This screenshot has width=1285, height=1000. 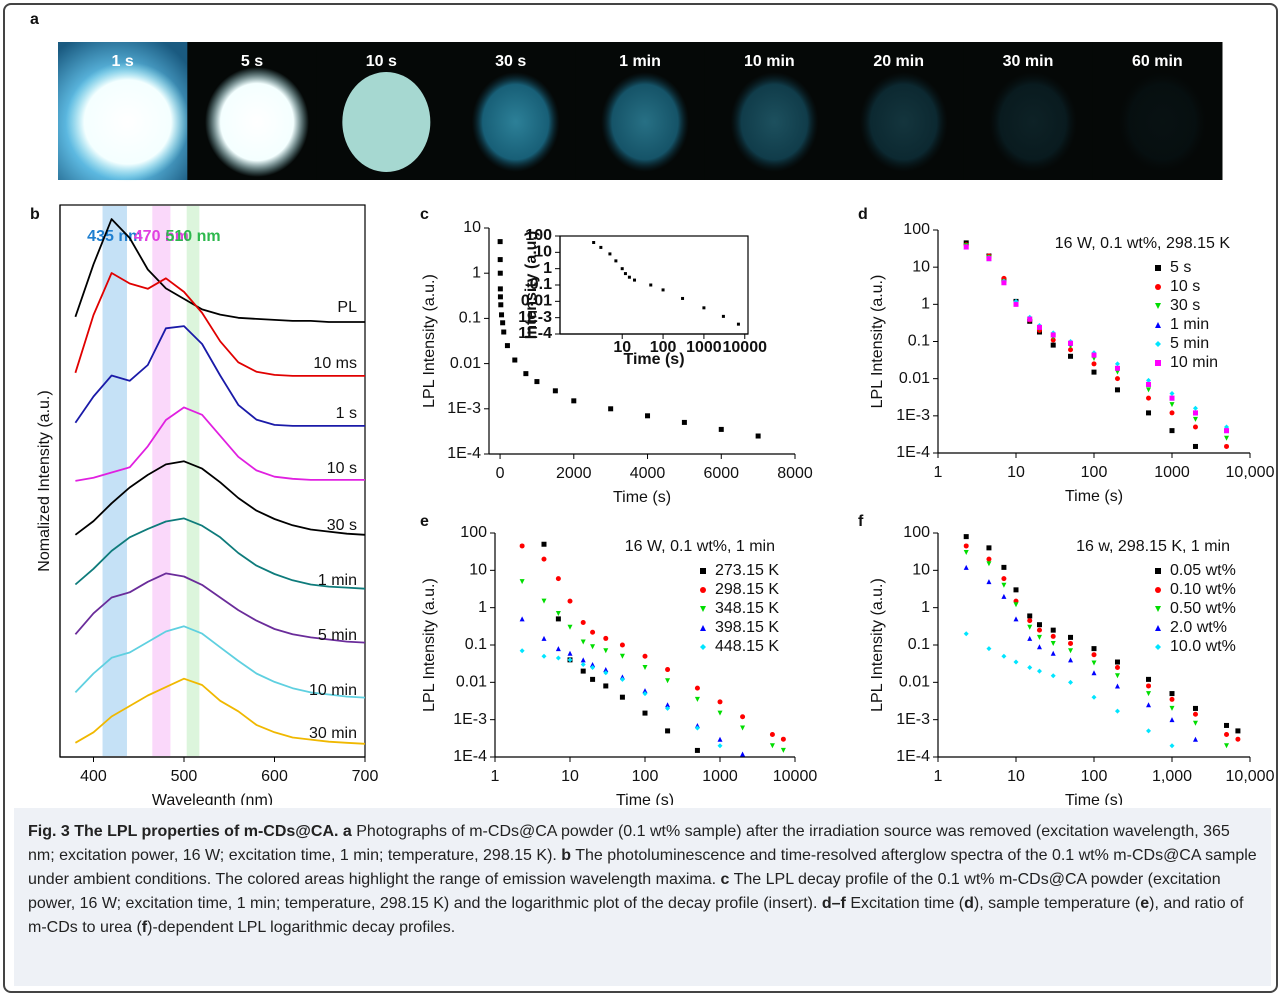 What do you see at coordinates (747, 589) in the screenshot?
I see `legend-label: 298.15 K` at bounding box center [747, 589].